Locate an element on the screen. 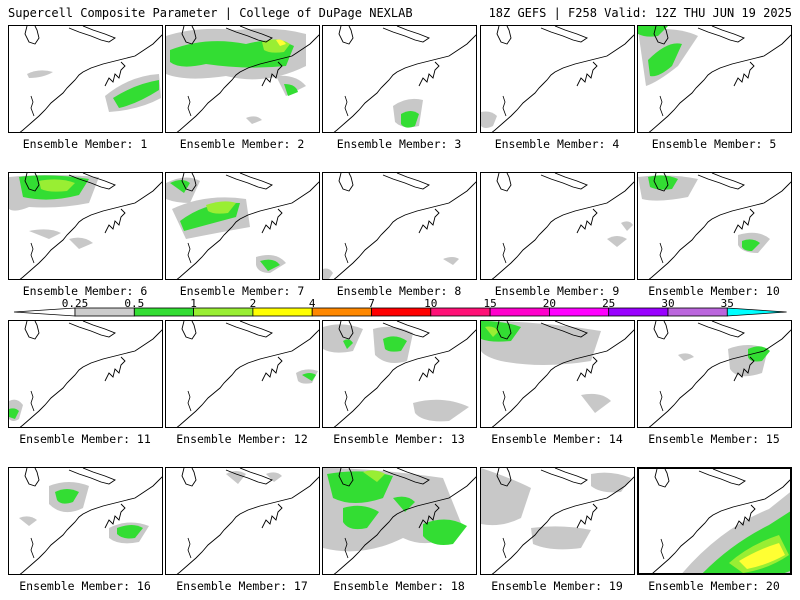 The height and width of the screenshot is (600, 800). ensemble-member-label: Ensemble Member: 7 is located at coordinates (242, 291).